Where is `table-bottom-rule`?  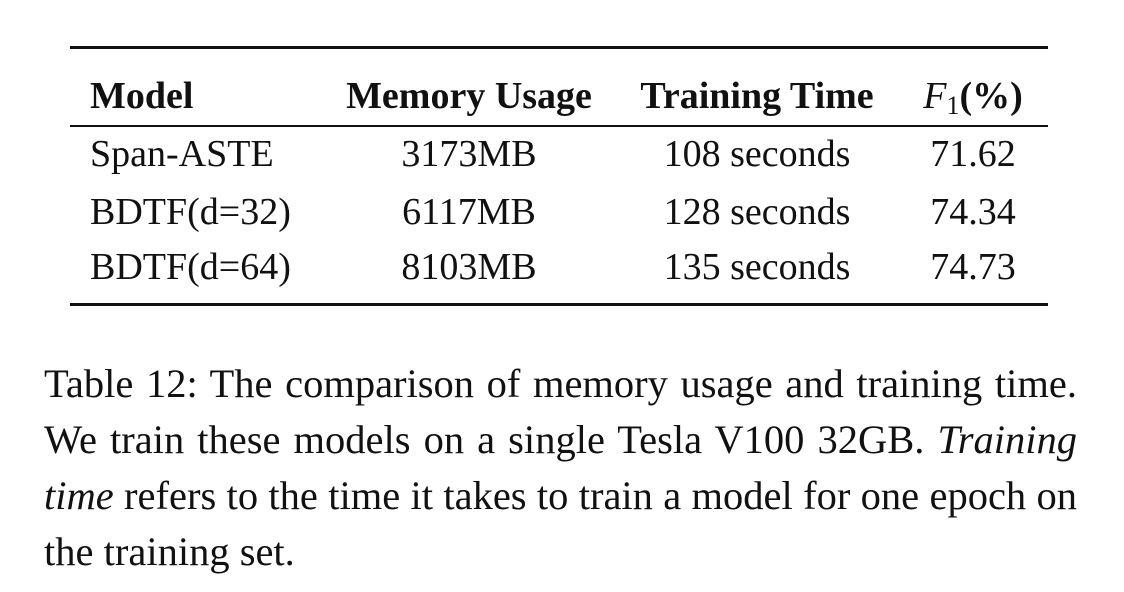 table-bottom-rule is located at coordinates (559, 304).